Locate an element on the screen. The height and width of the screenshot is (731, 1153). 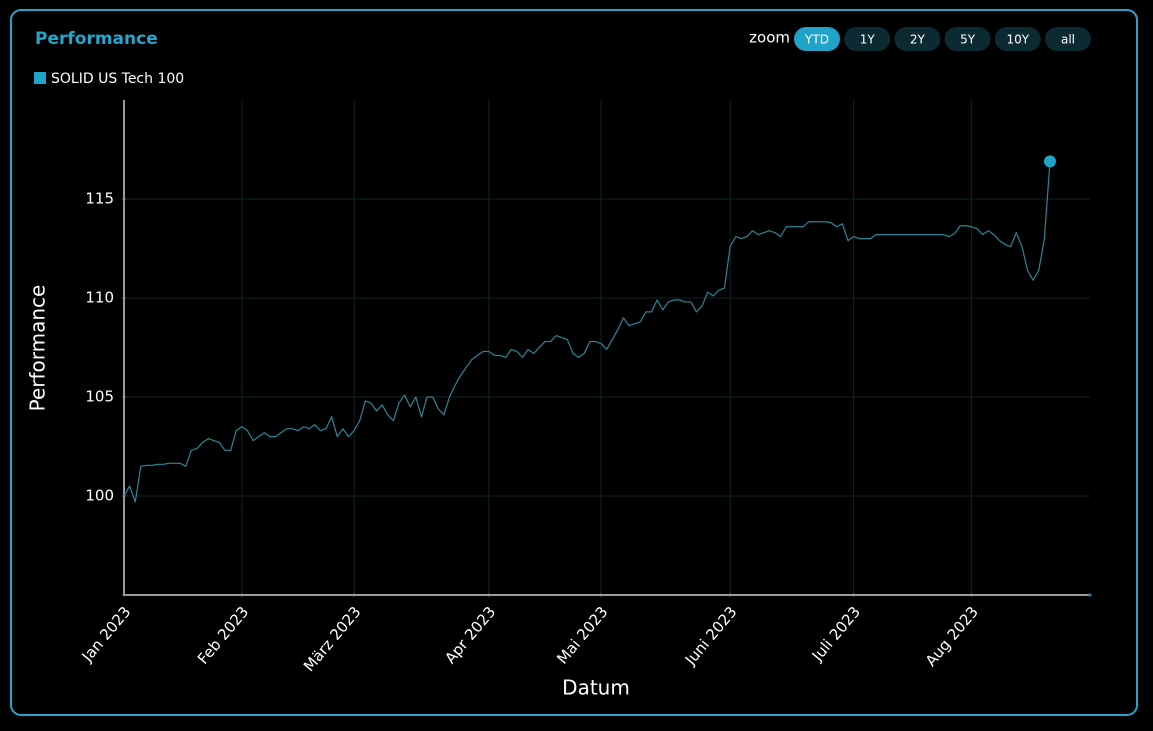
zoom-button: 10Y is located at coordinates (1017, 39).